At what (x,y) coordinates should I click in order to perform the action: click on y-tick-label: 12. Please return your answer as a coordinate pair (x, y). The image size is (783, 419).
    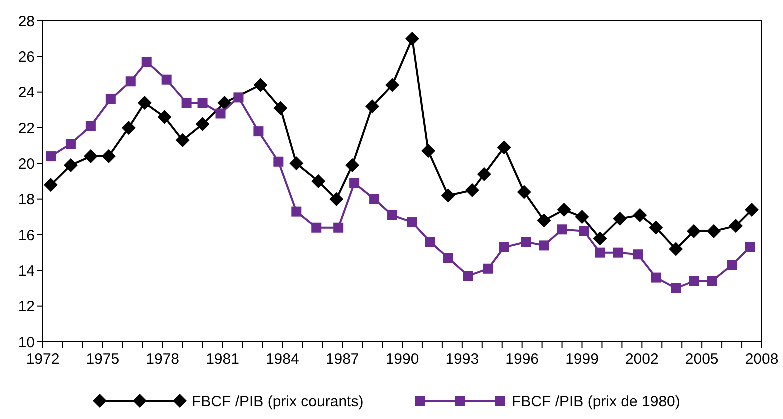
    Looking at the image, I should click on (26, 307).